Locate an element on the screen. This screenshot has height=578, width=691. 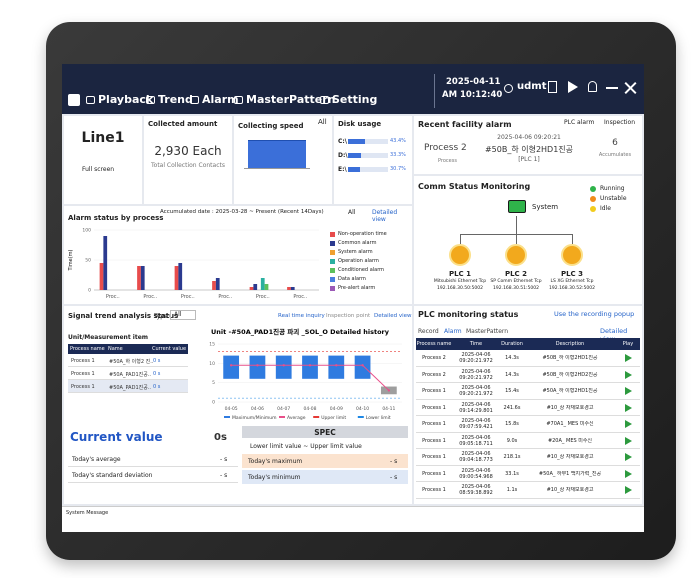
spec-row is located at coordinates (325, 461).